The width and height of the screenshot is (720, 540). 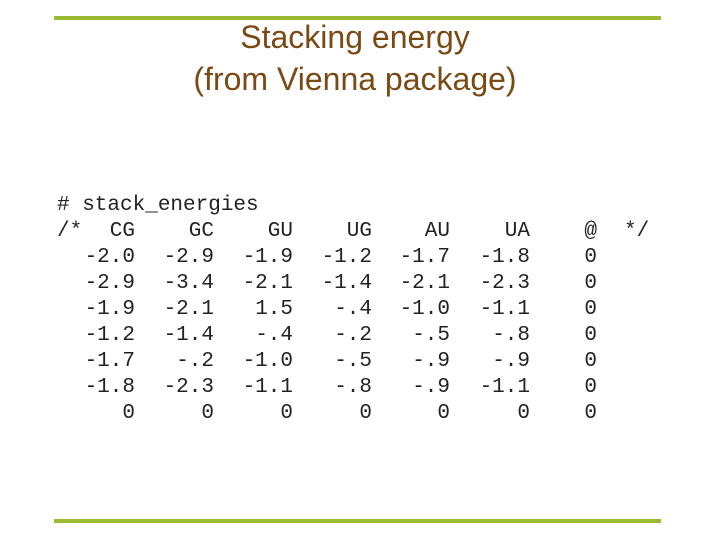 I want to click on code-comment: # stack_energies, so click(x=158, y=205).